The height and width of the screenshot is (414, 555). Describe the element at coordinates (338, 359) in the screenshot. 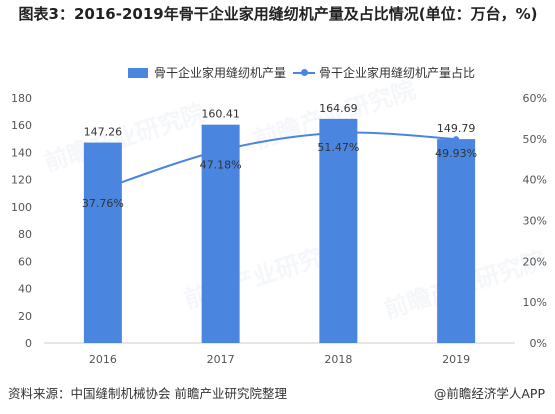

I see `x-tick-label: 2018` at that location.